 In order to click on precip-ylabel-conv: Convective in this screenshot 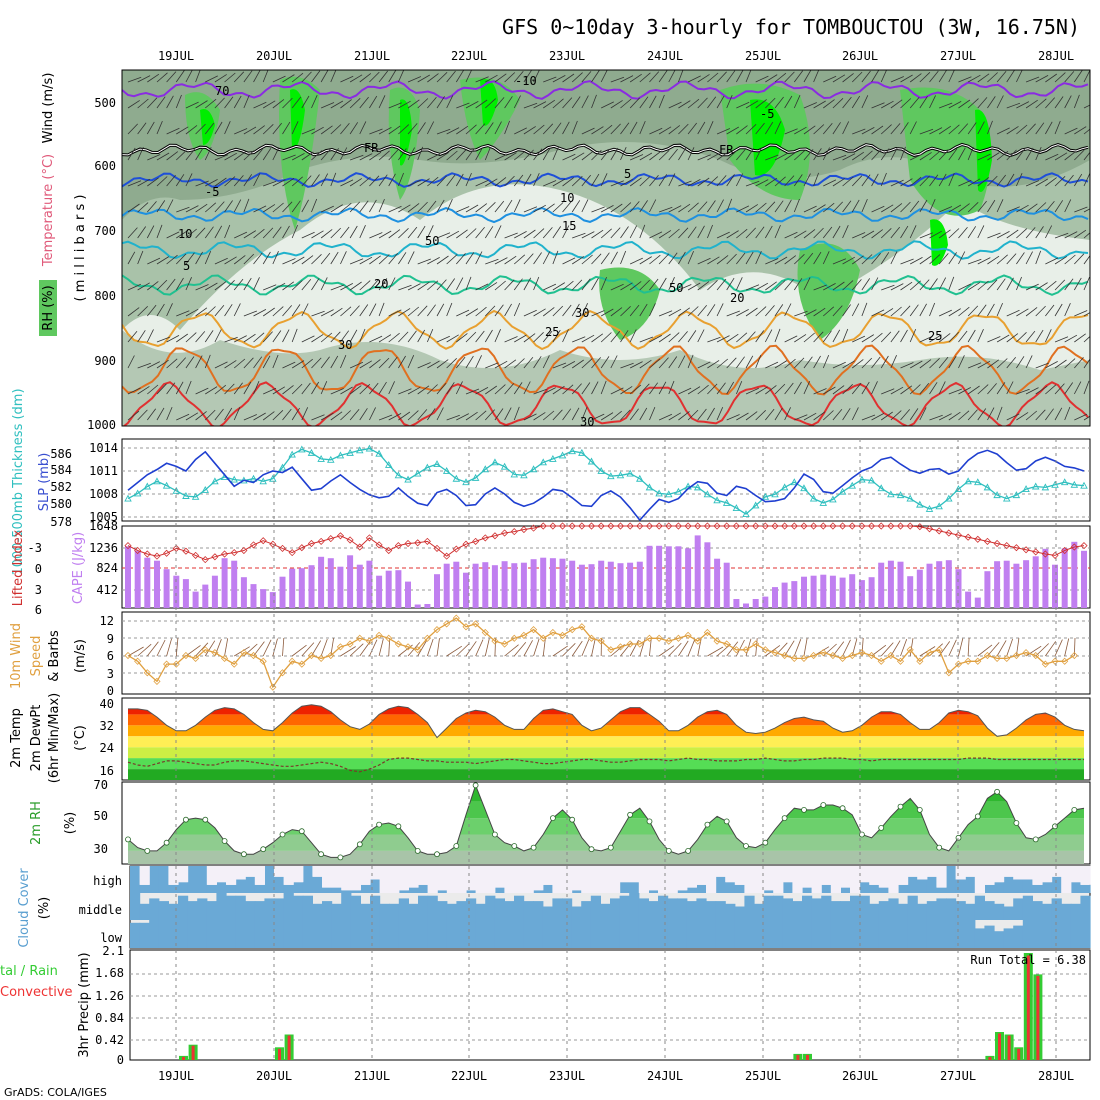, I will do `click(36, 992)`.